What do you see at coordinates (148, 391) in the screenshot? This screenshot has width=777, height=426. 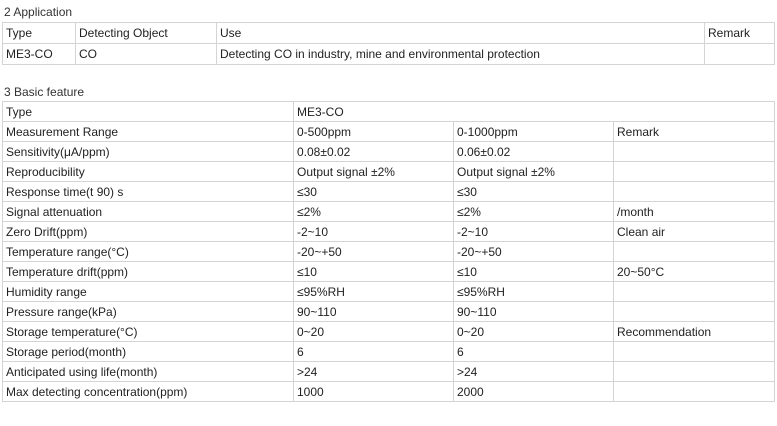 I see `table-cell: Max detecting concentration(ppm)` at bounding box center [148, 391].